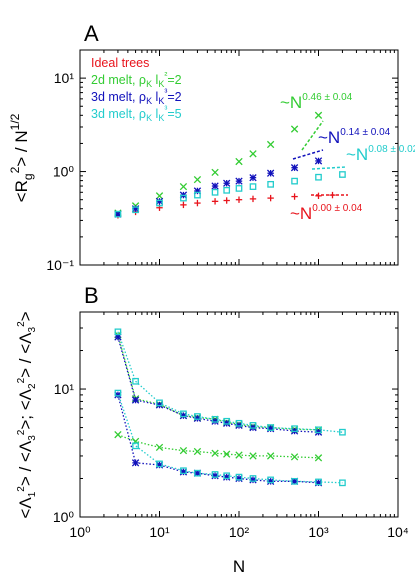  Describe the element at coordinates (326, 213) in the screenshot. I see `svg-text: ~N0.00 ± 0.04` at that location.